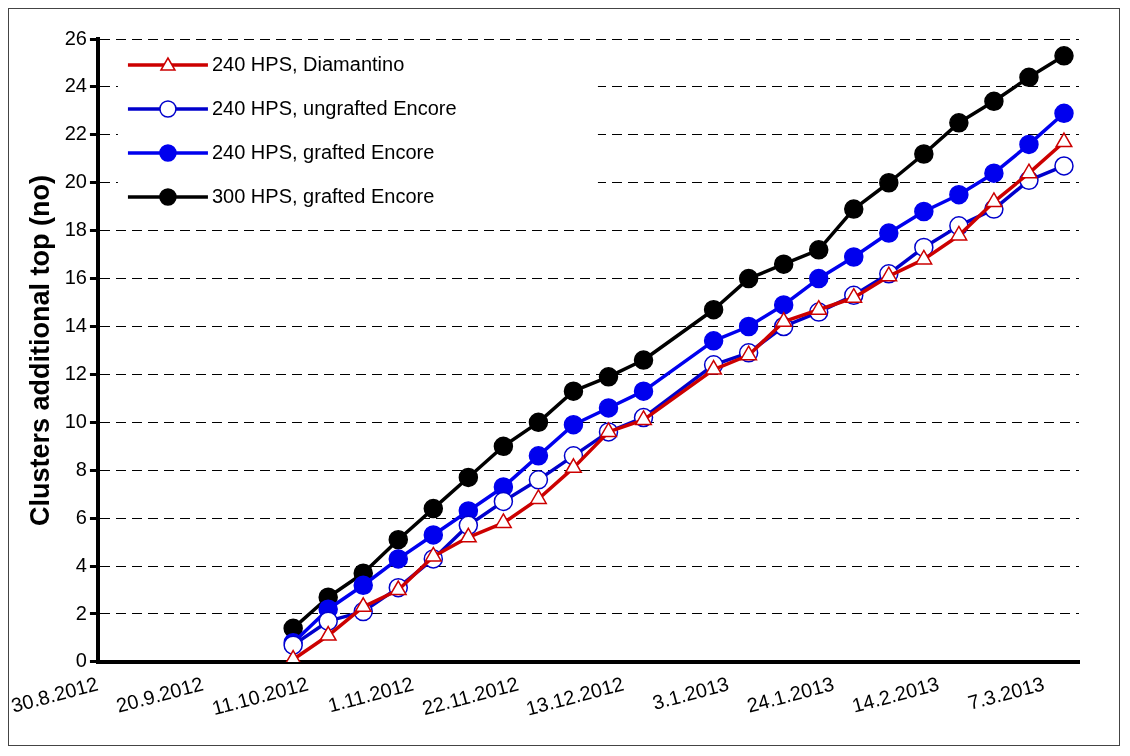 The height and width of the screenshot is (756, 1130). I want to click on y-tick-label: 20, so click(75, 181).